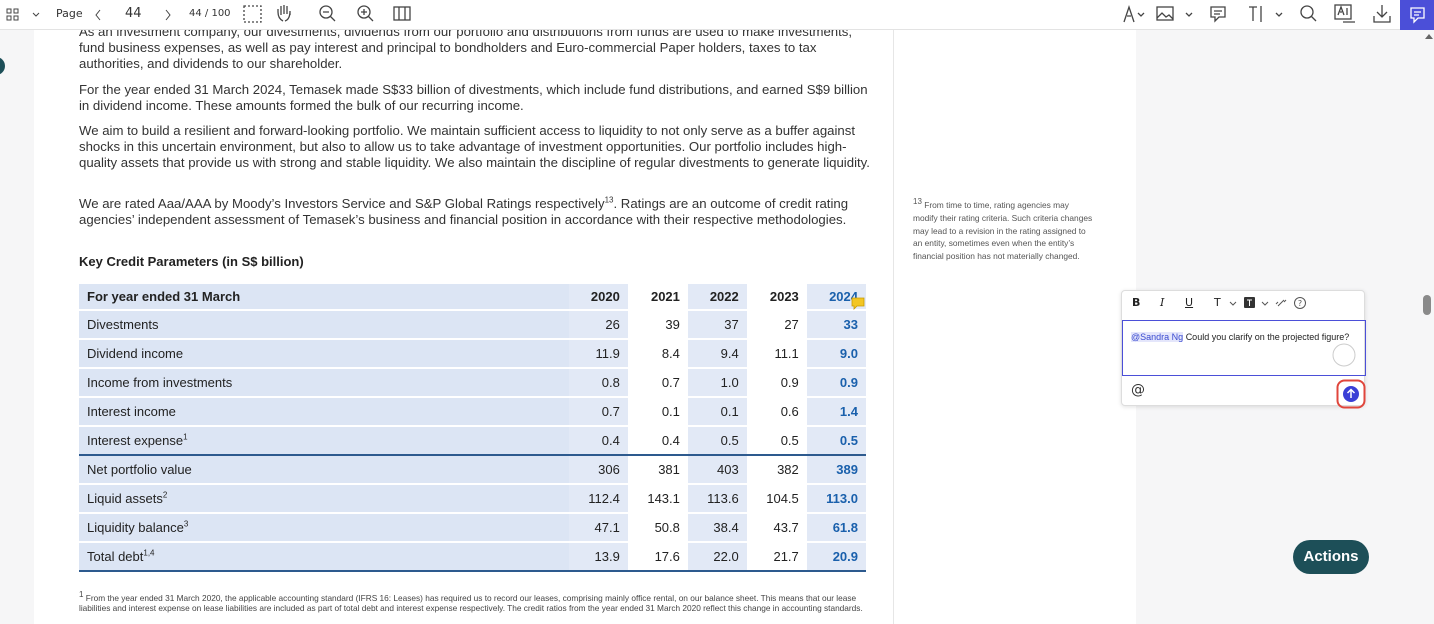 Image resolution: width=1434 pixels, height=624 pixels. I want to click on value-cell: 37, so click(717, 325).